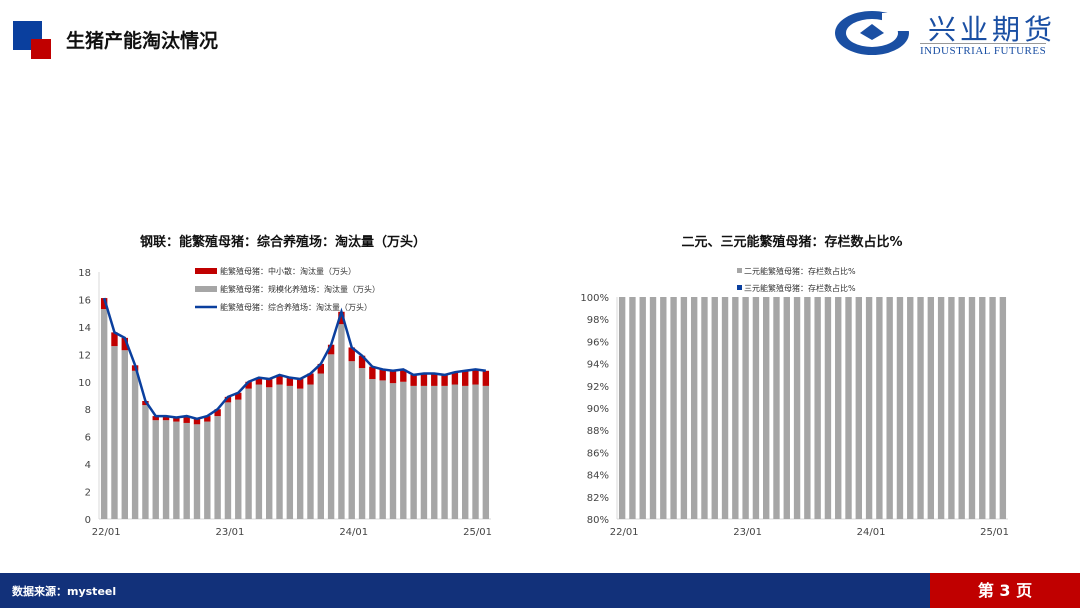 This screenshot has width=1080, height=608. Describe the element at coordinates (64, 591) in the screenshot. I see `data-source: 数据来源：mysteel` at that location.